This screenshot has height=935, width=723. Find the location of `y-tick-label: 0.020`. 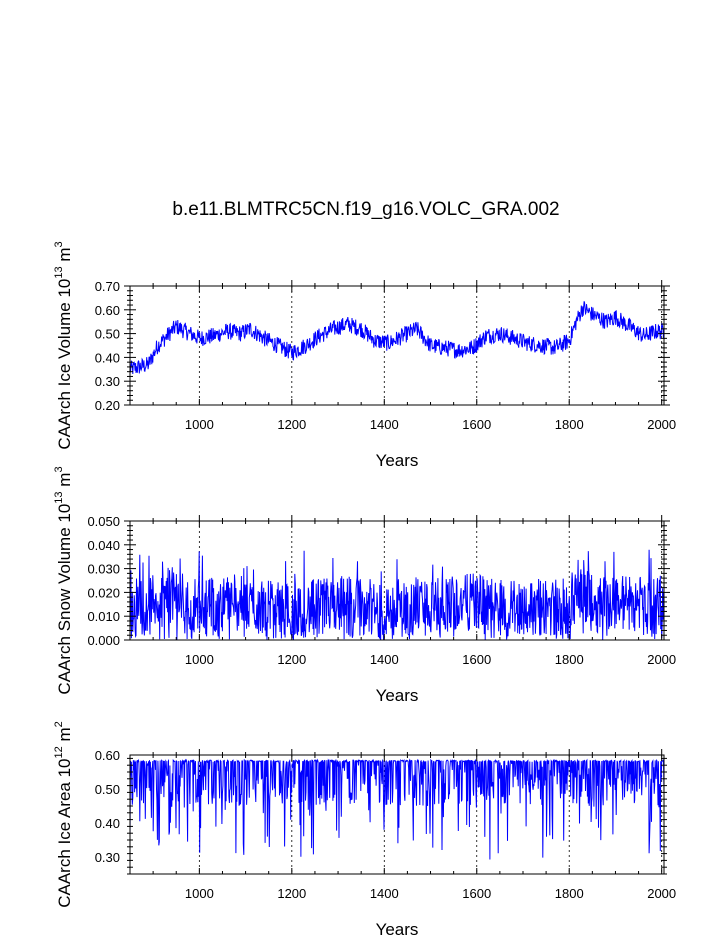

y-tick-label: 0.020 is located at coordinates (103, 592).